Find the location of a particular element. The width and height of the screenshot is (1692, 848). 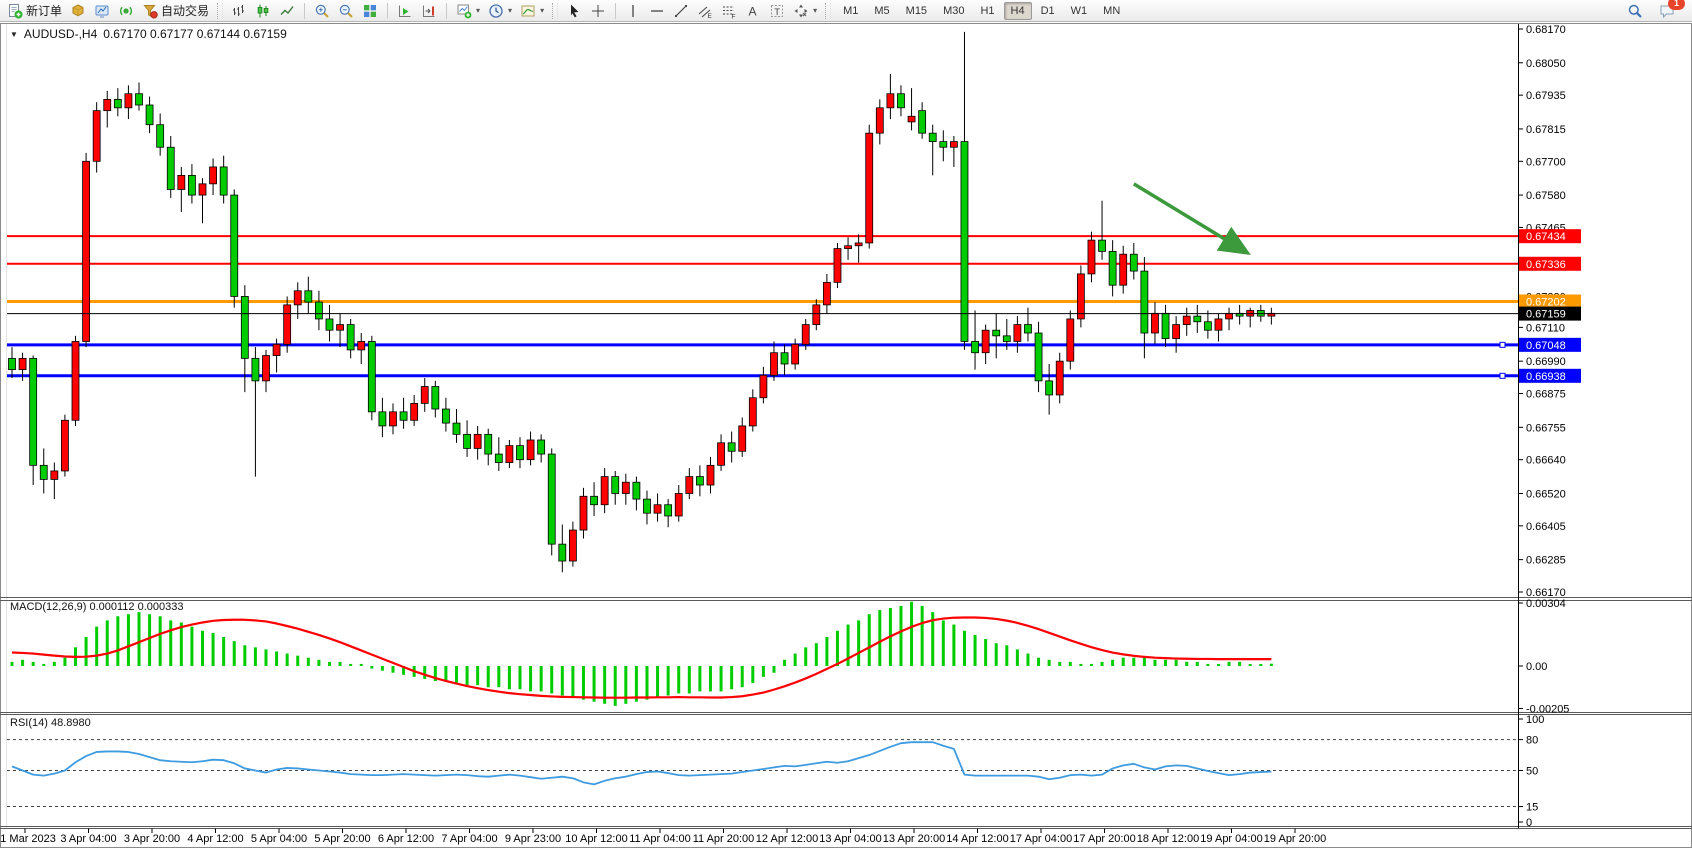

new-order-label: 新订单 is located at coordinates (44, 11).